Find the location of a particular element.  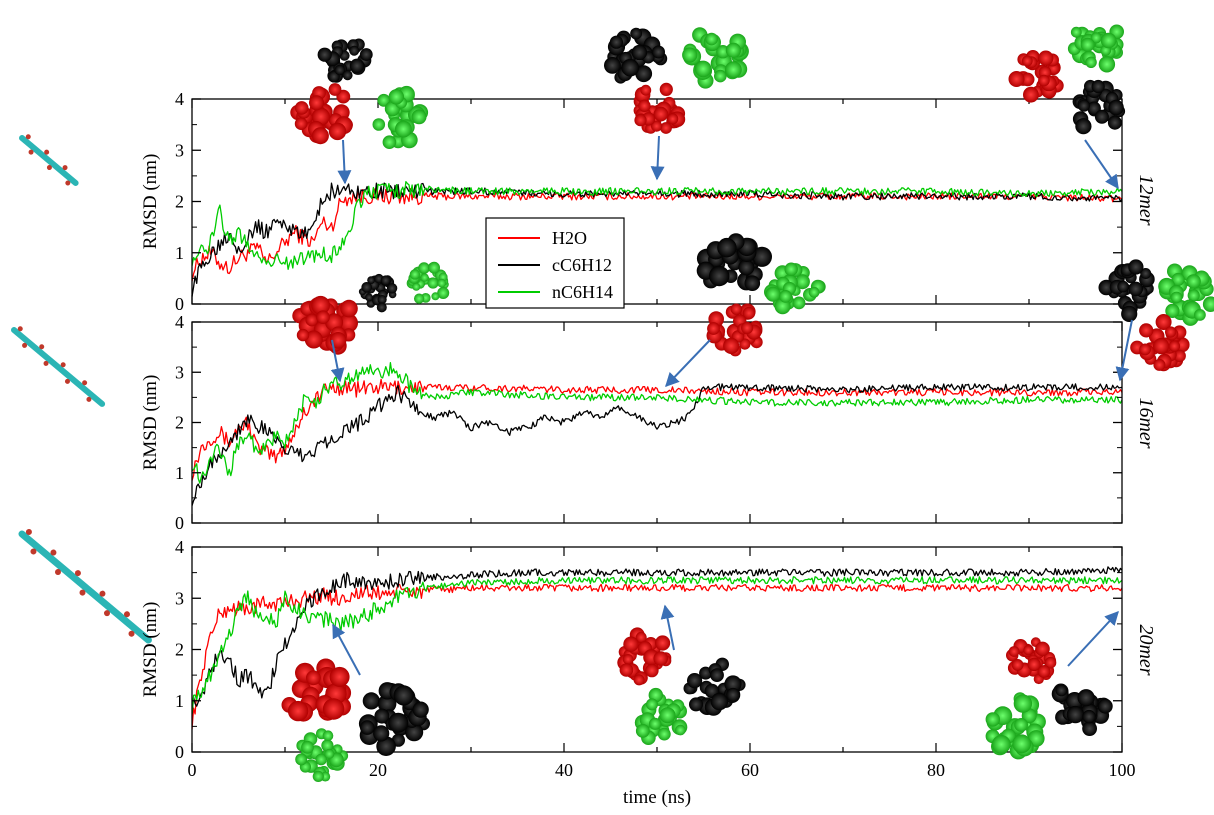

legend-label: nC6H14 is located at coordinates (582, 292).